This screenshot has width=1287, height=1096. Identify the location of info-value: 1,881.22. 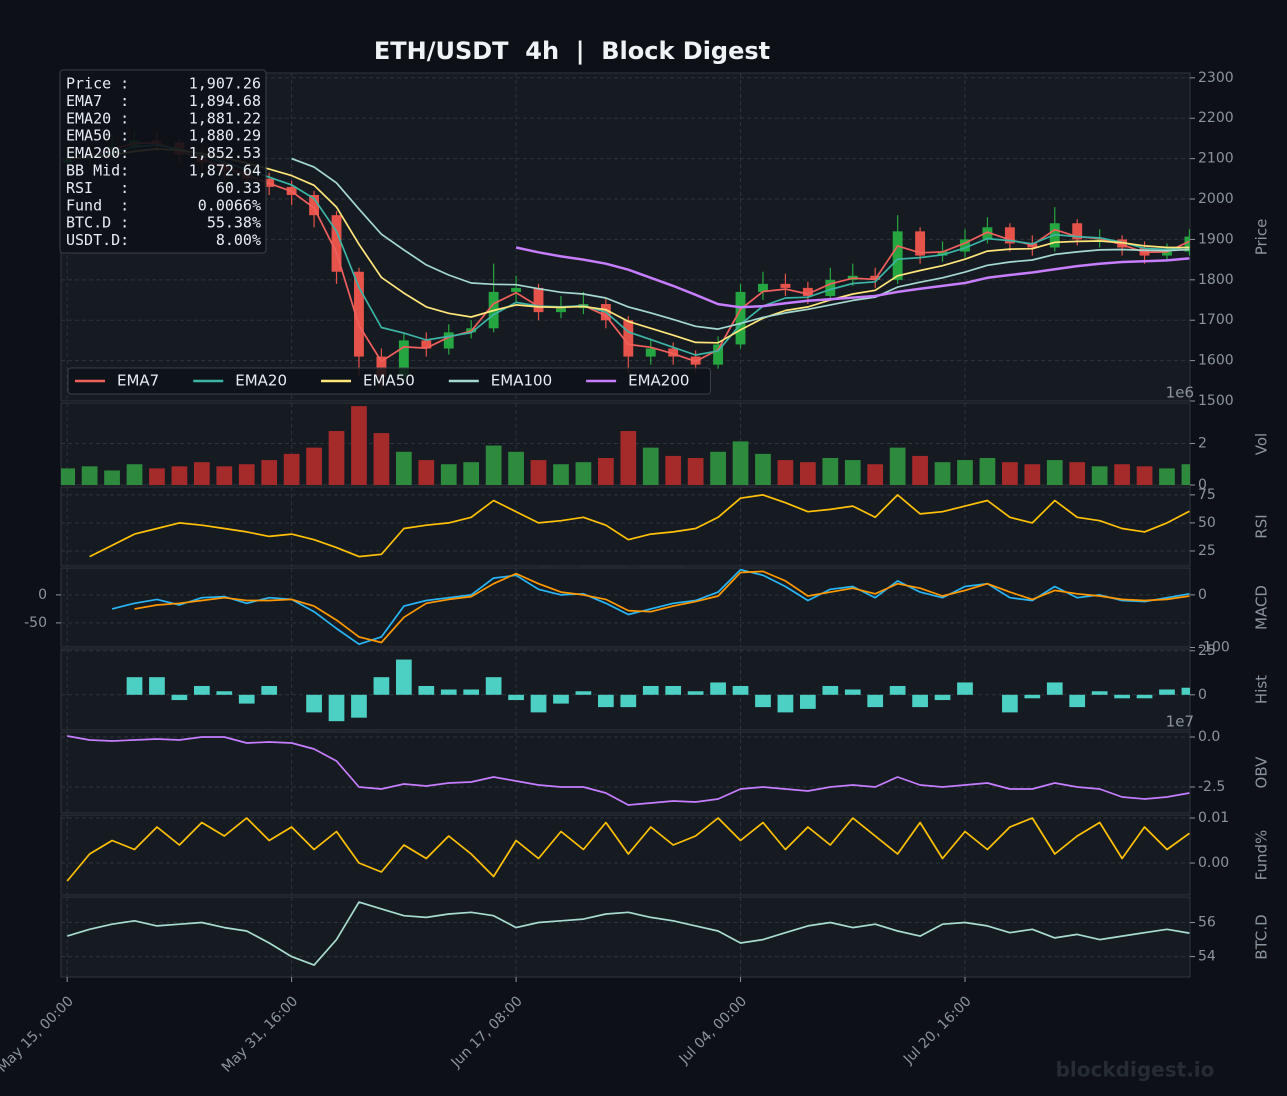
(225, 118).